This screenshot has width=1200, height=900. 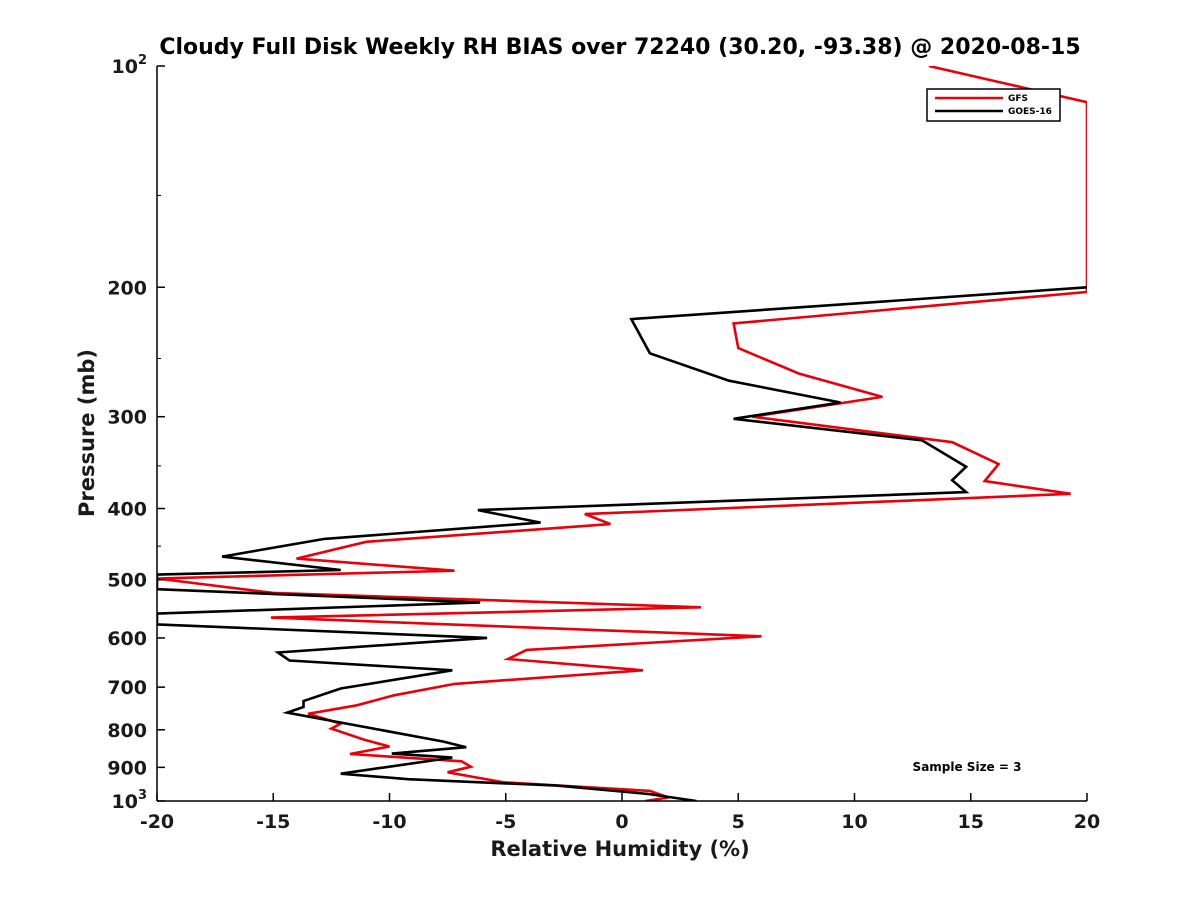 What do you see at coordinates (854, 822) in the screenshot?
I see `x-tick-label: 10` at bounding box center [854, 822].